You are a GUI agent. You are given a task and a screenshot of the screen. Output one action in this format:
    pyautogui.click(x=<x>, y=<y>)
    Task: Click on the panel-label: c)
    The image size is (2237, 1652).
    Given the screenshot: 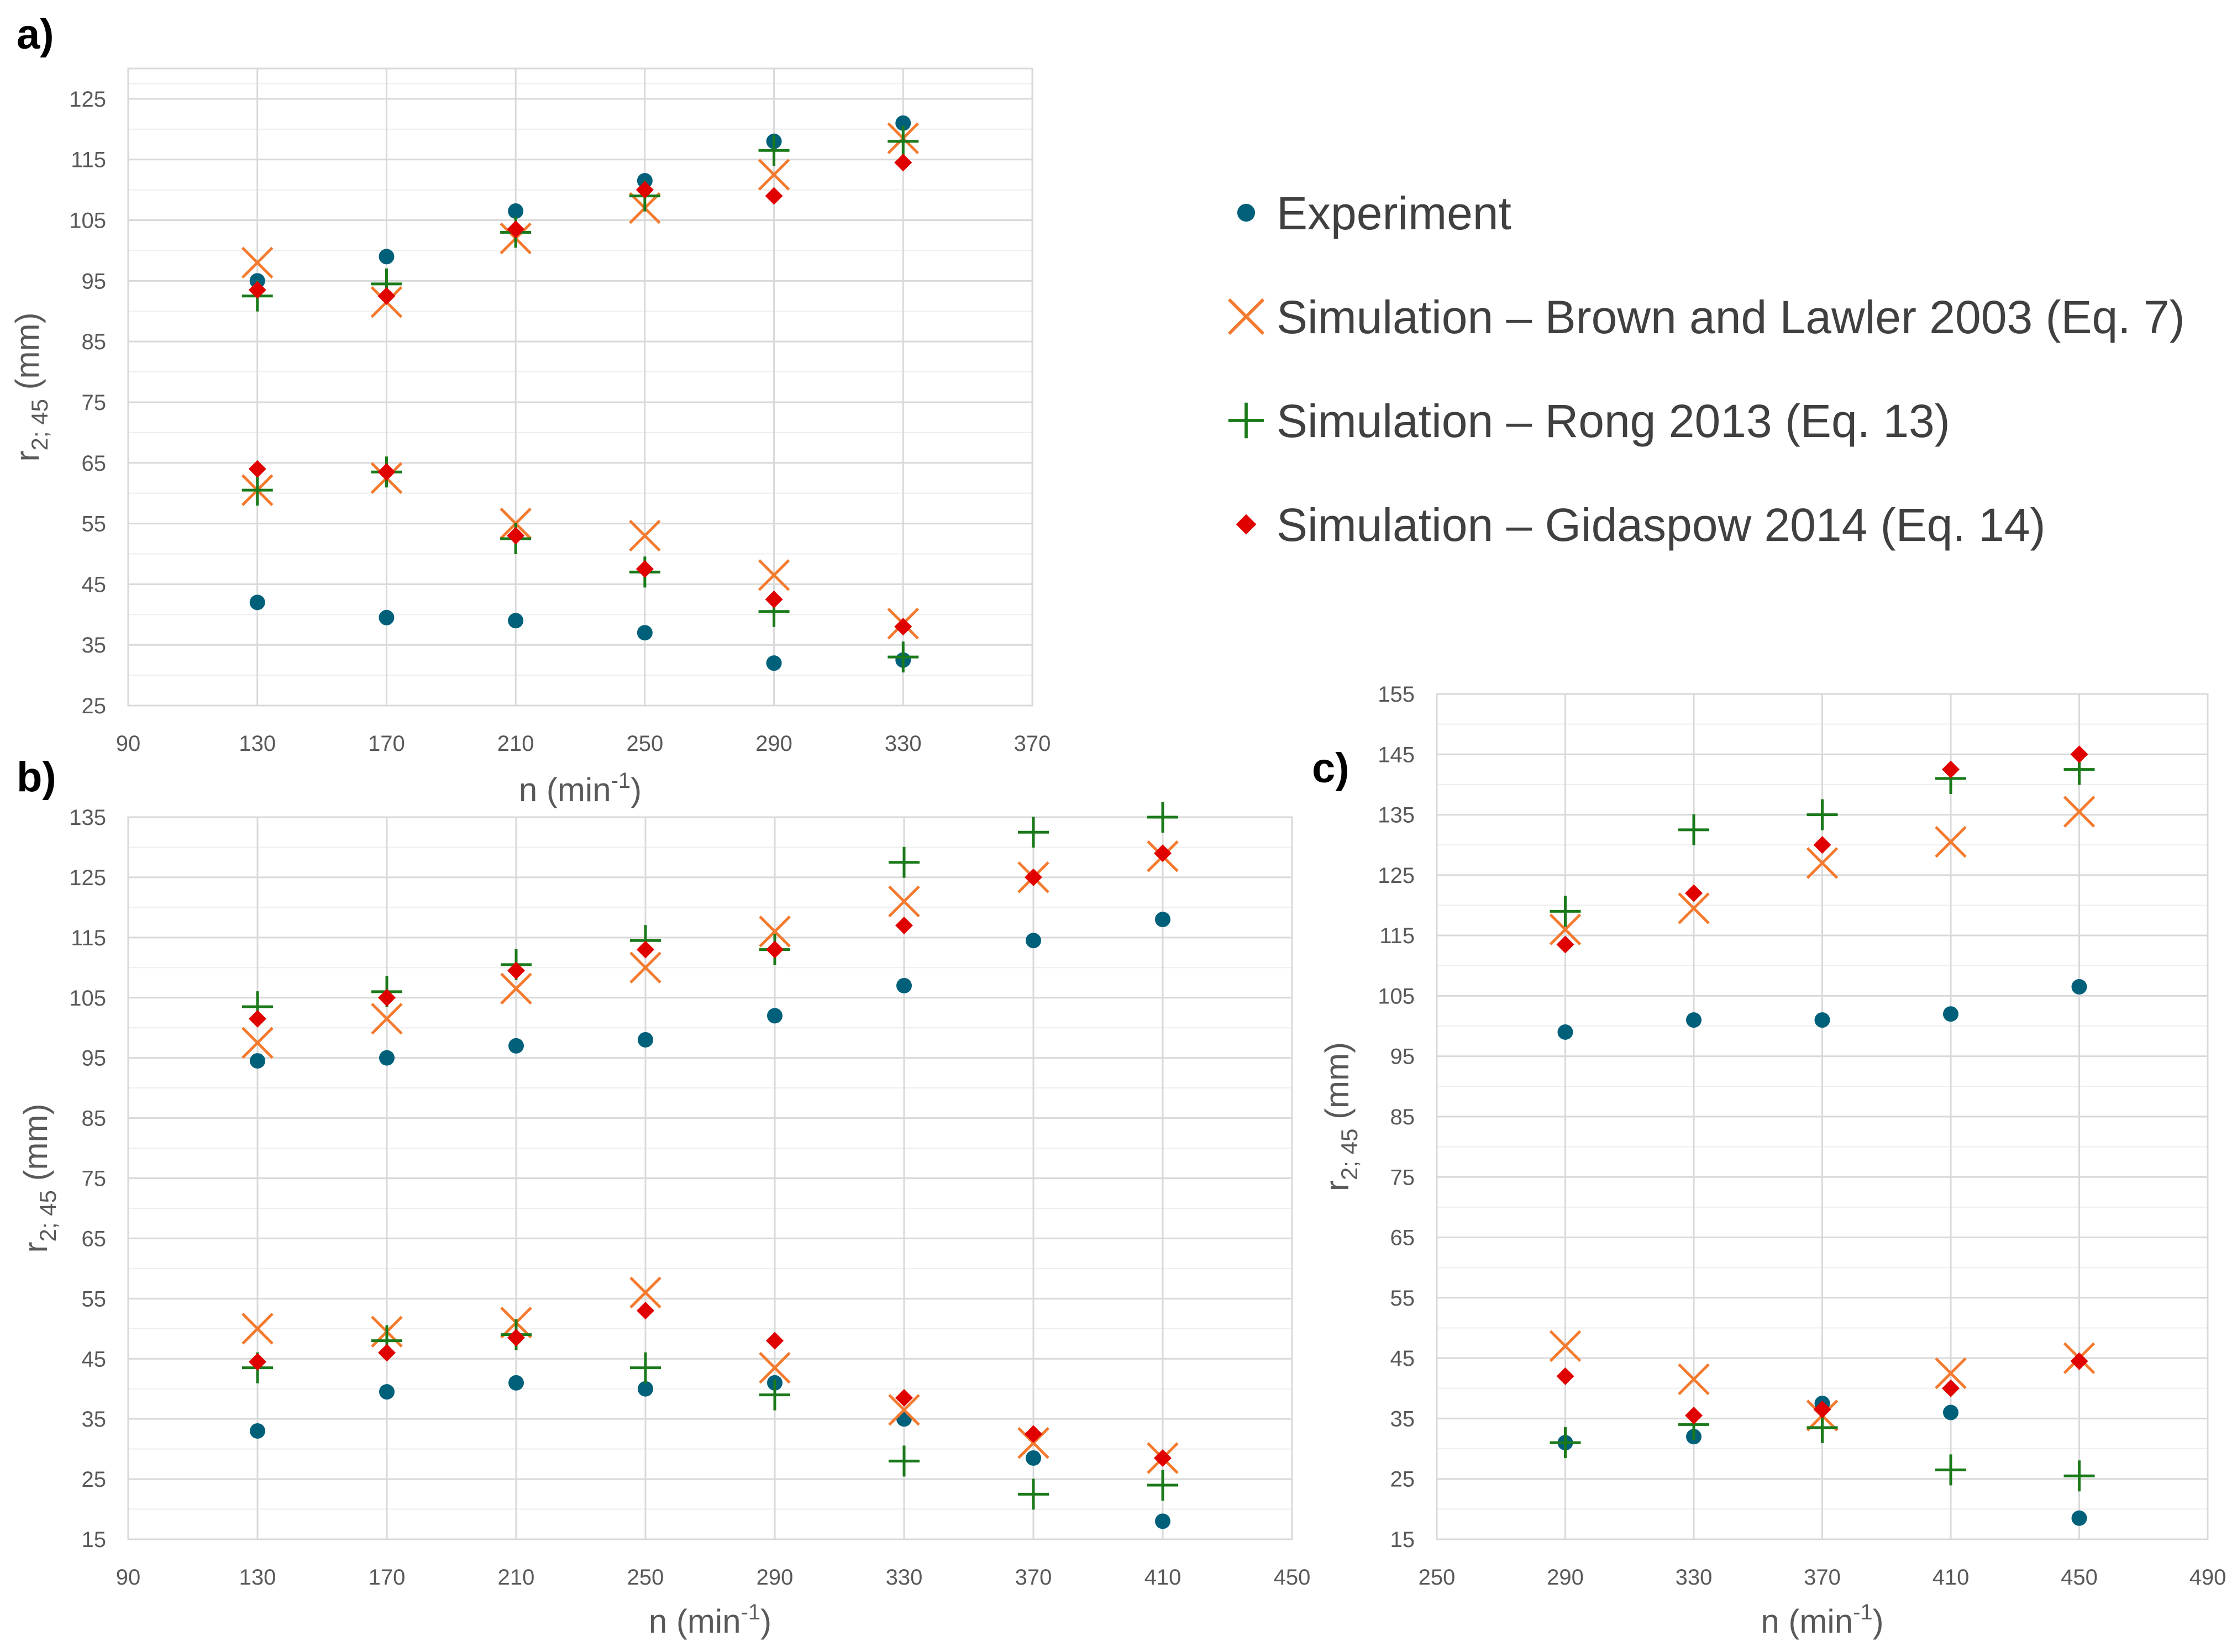 What is the action you would take?
    pyautogui.click(x=1330, y=768)
    